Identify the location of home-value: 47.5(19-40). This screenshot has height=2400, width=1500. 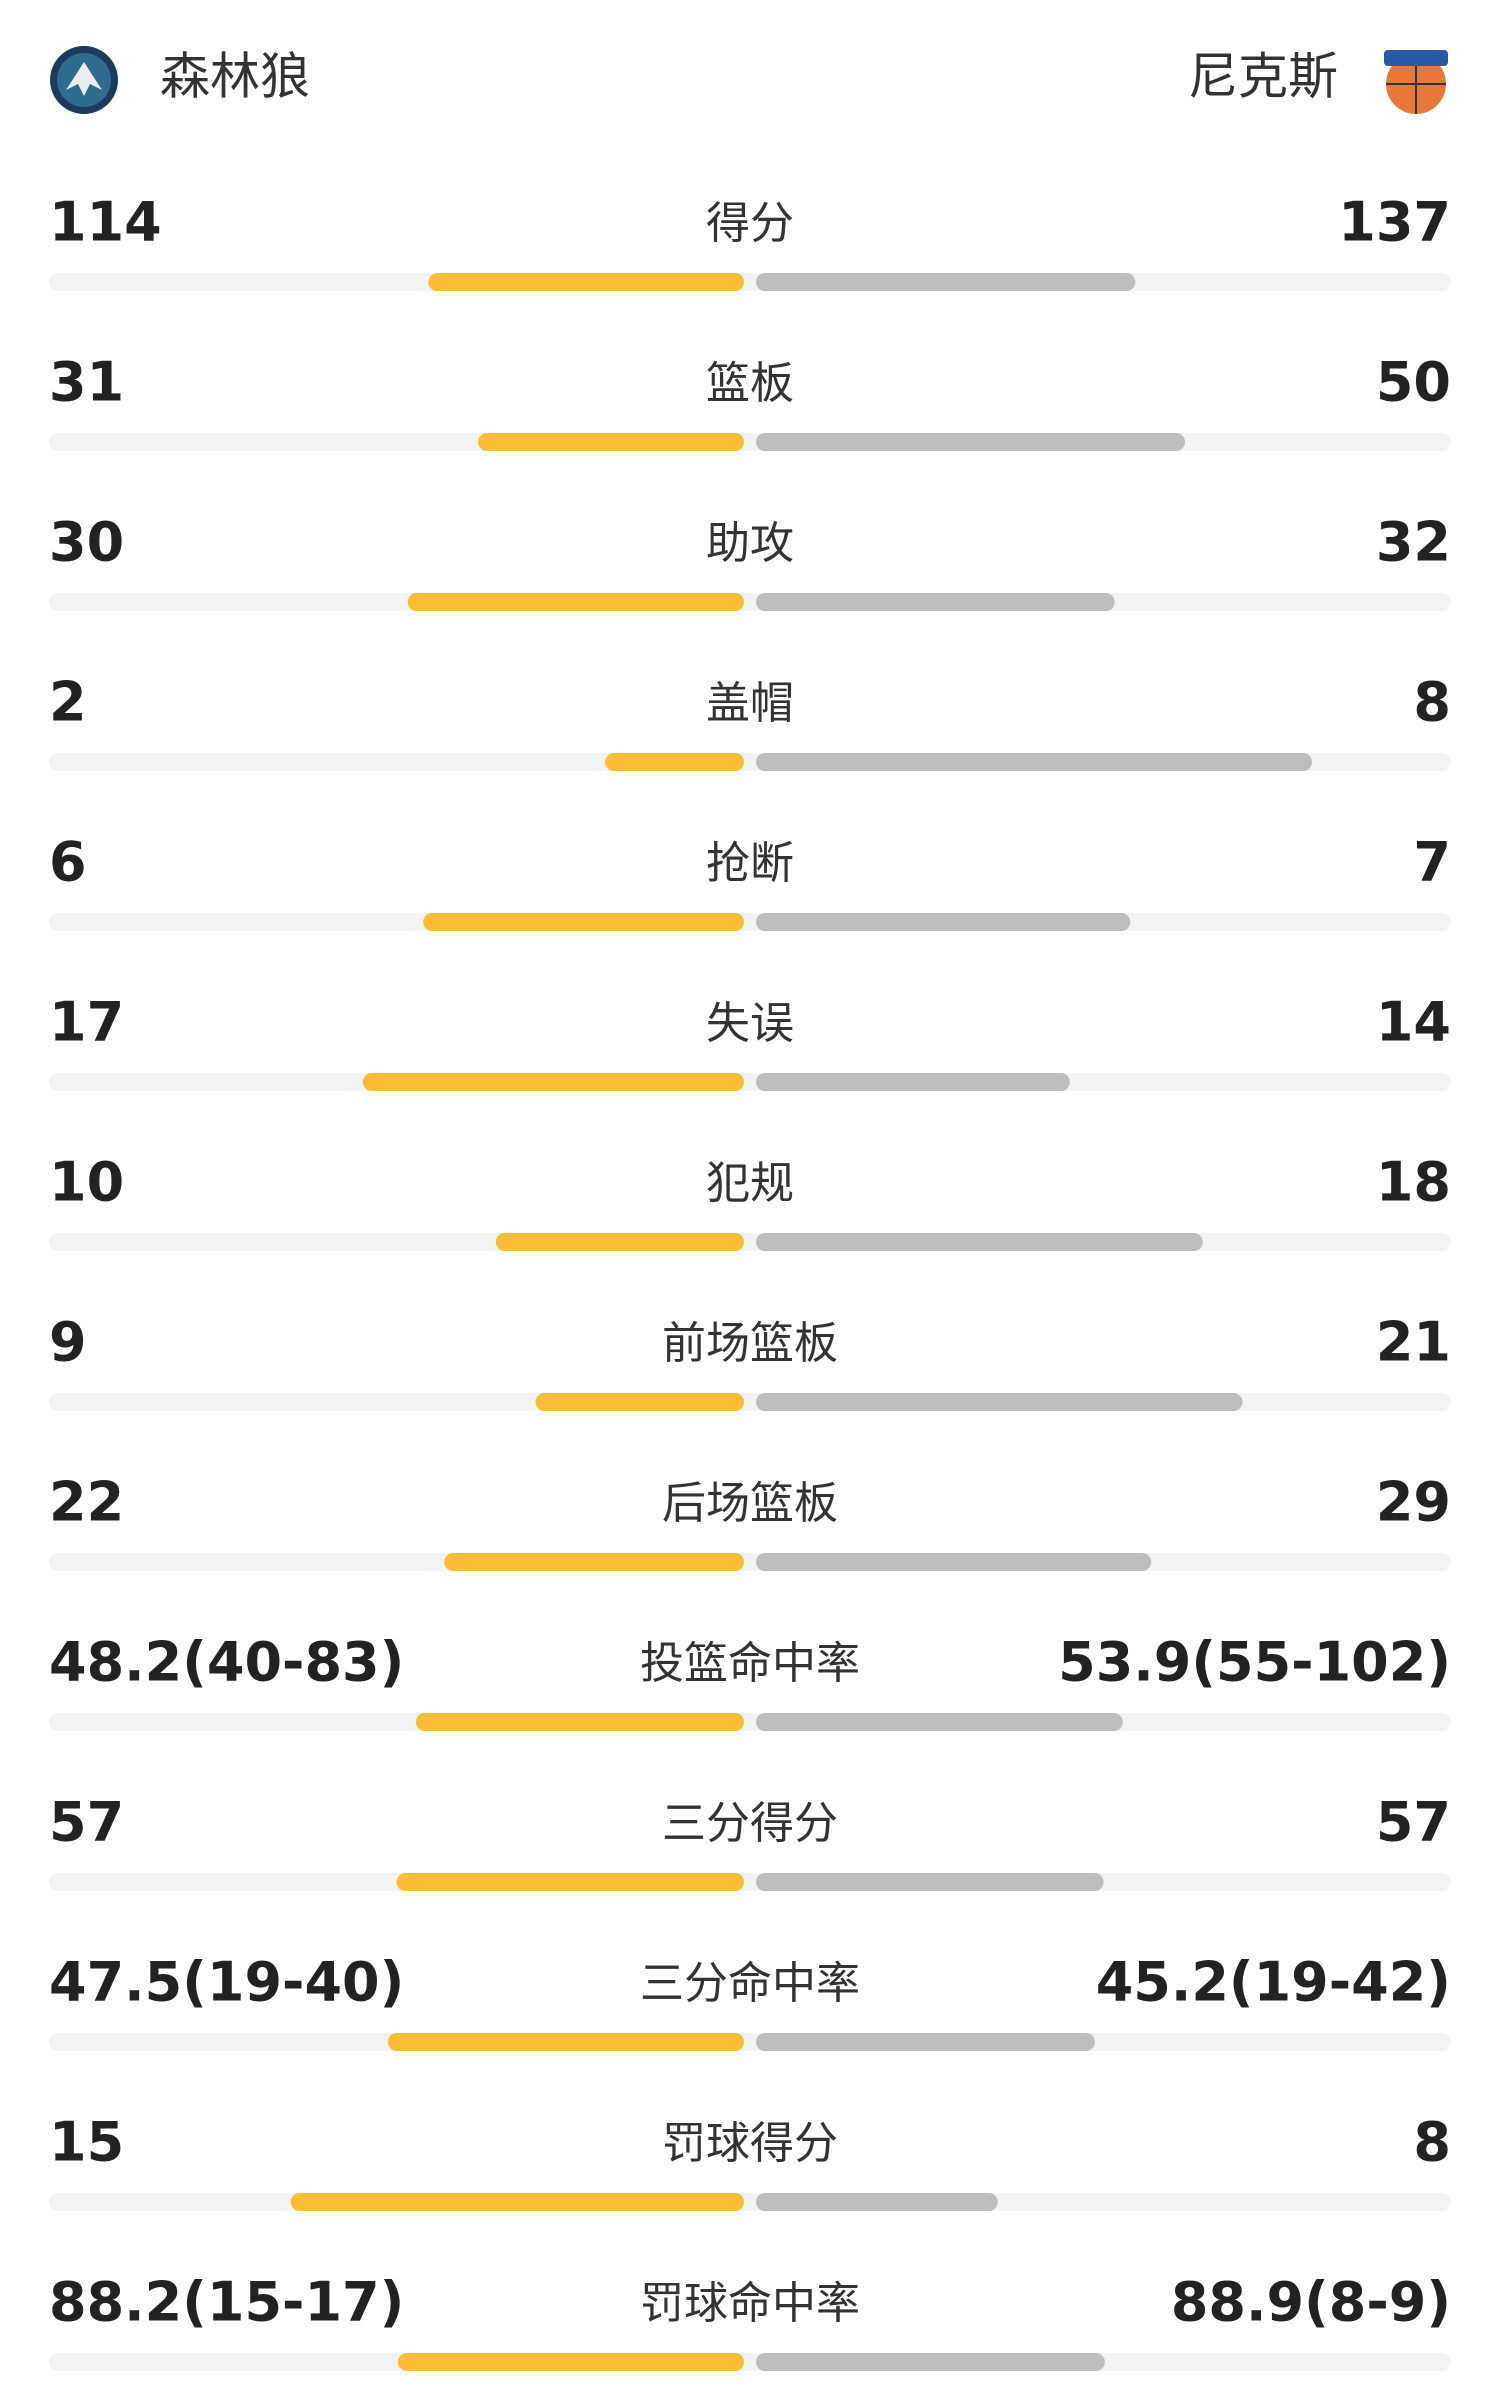
(226, 1982).